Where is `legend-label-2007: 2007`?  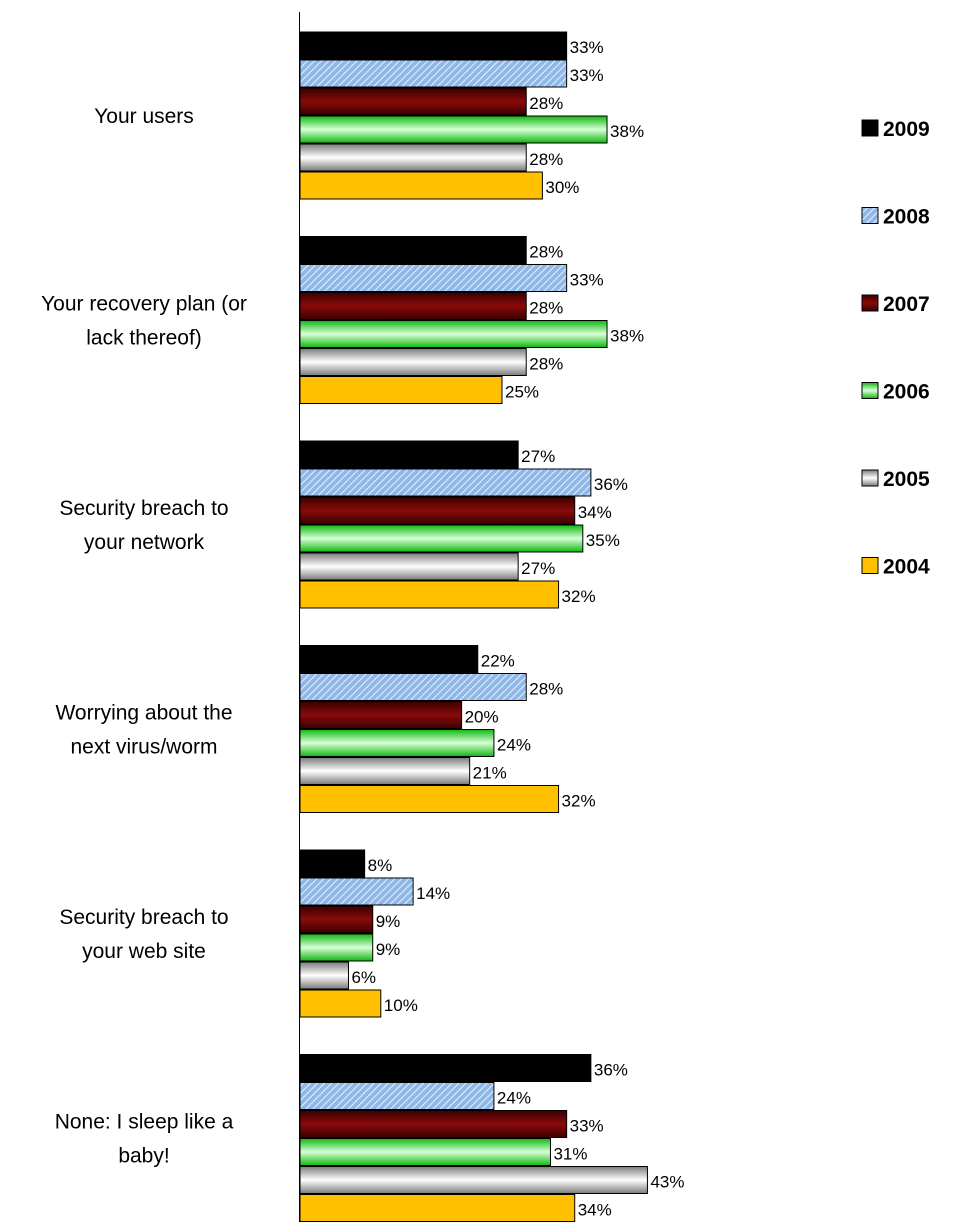 legend-label-2007: 2007 is located at coordinates (906, 304).